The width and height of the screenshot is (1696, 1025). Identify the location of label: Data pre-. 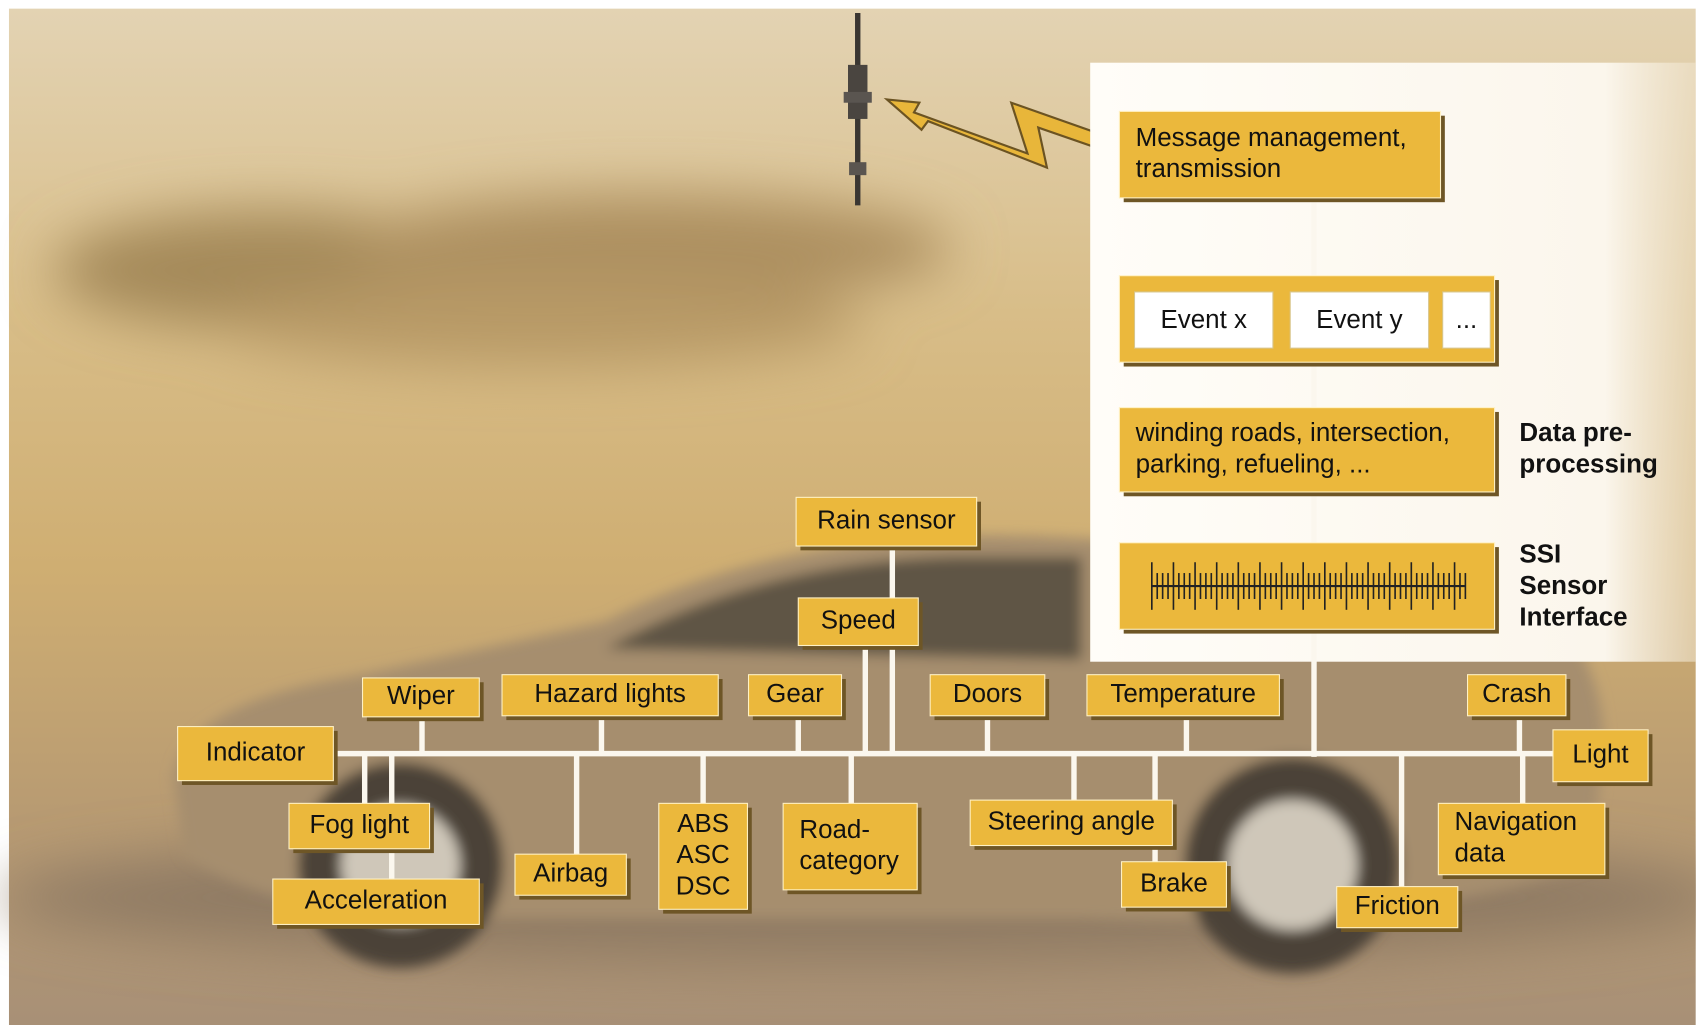
(1575, 433).